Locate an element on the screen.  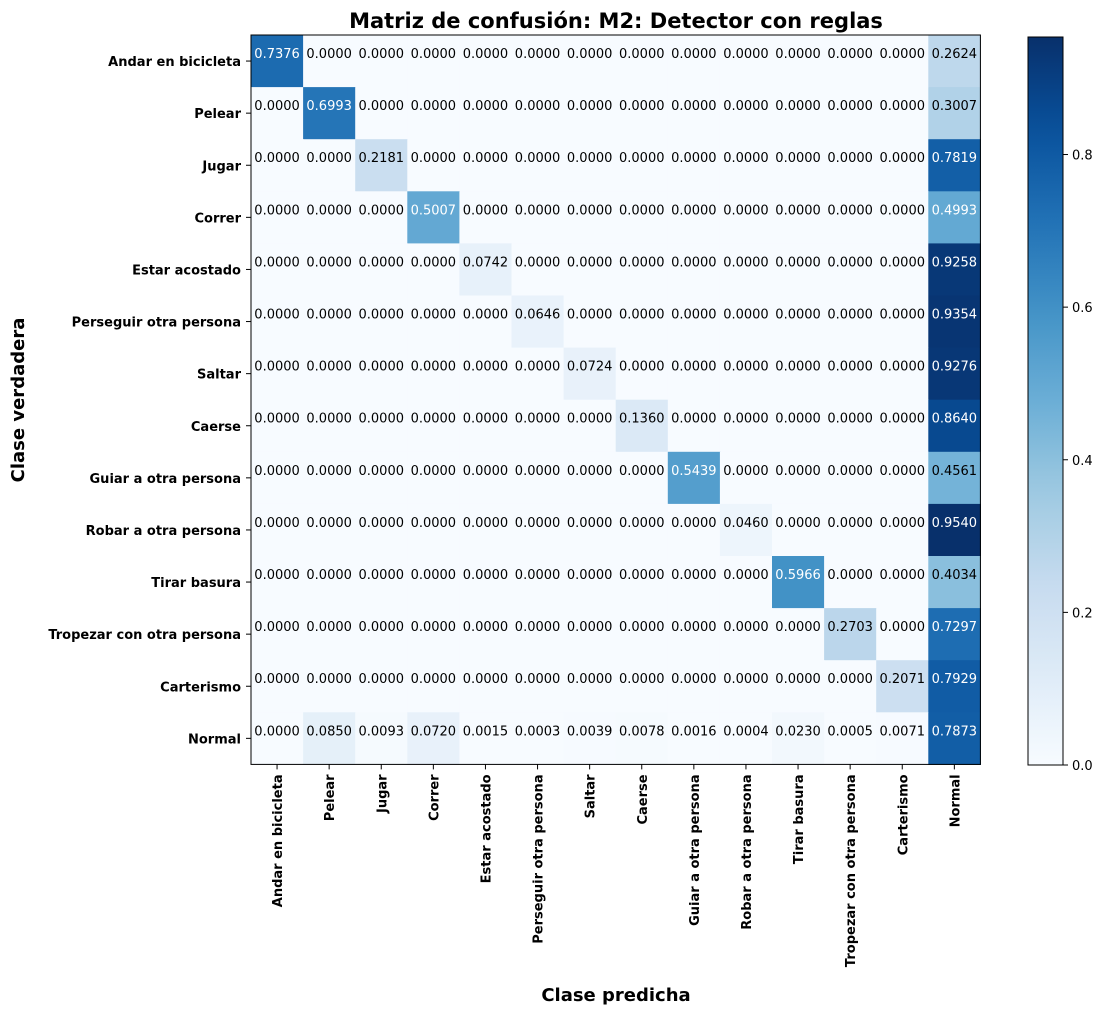
colorbar-tick-label: 0.4 is located at coordinates (1082, 461).